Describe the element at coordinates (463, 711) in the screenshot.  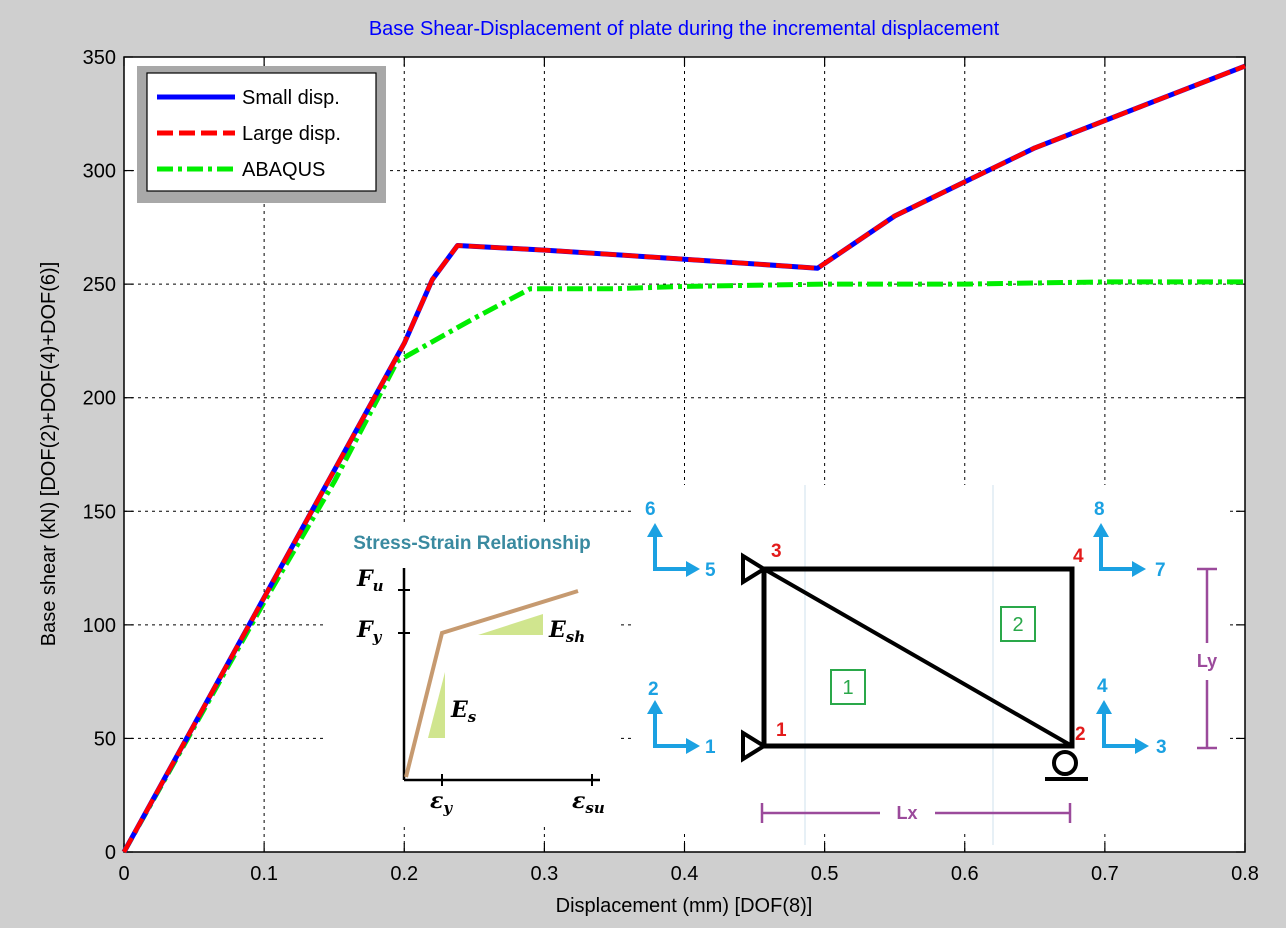
I see `es-label: Es` at that location.